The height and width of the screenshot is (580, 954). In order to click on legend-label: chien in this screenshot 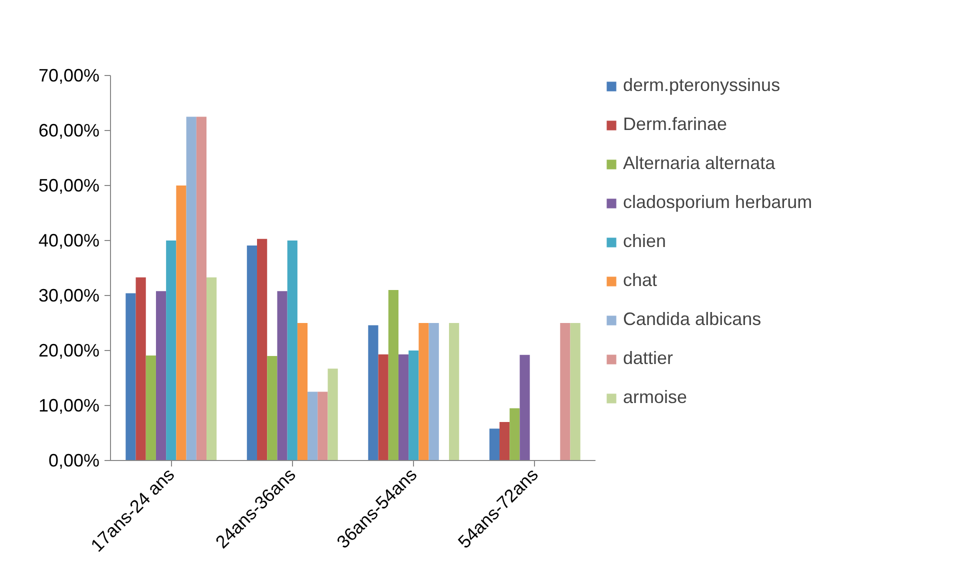, I will do `click(644, 241)`.